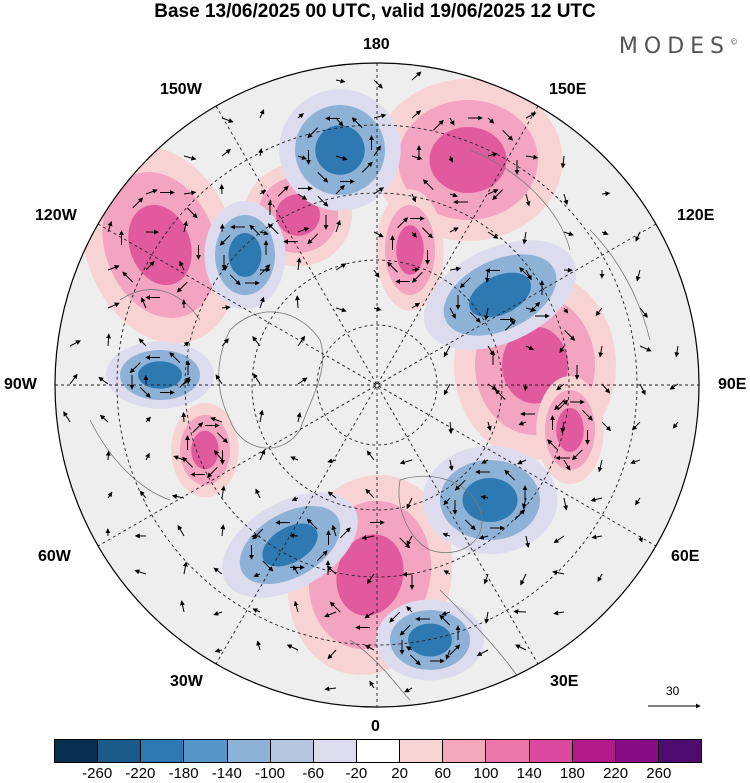 This screenshot has height=783, width=750. Describe the element at coordinates (370, 575) in the screenshot. I see `positive-anomaly` at that location.